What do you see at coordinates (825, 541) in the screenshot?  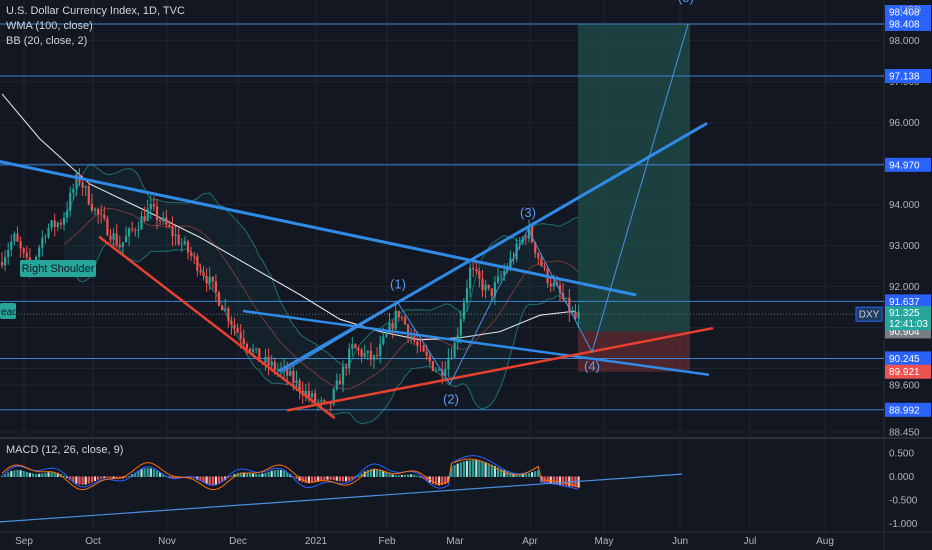 I see `time-tick-aug: Aug` at bounding box center [825, 541].